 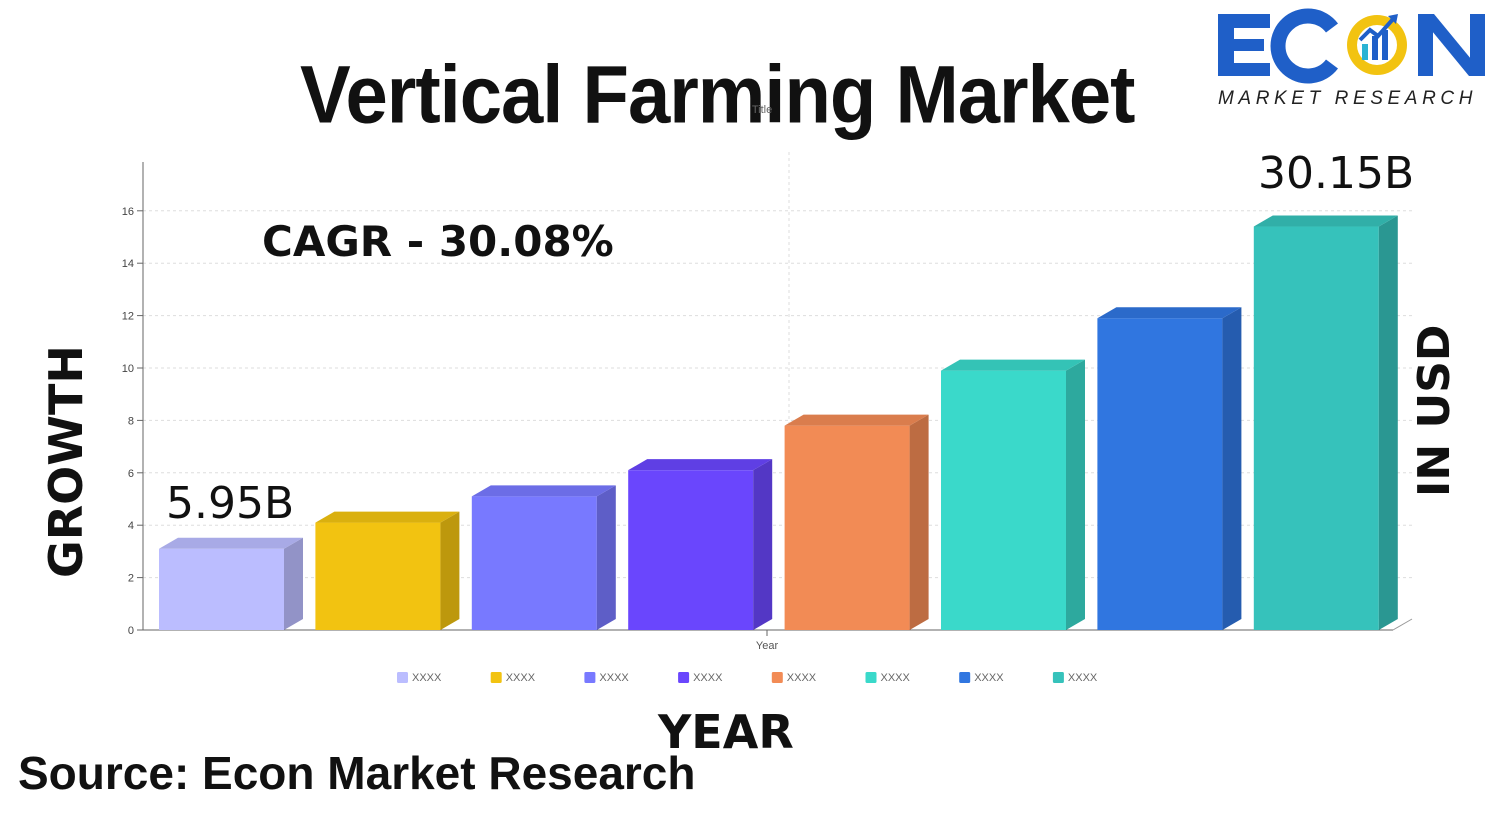 What do you see at coordinates (131, 421) in the screenshot?
I see `y-tick-label: 8` at bounding box center [131, 421].